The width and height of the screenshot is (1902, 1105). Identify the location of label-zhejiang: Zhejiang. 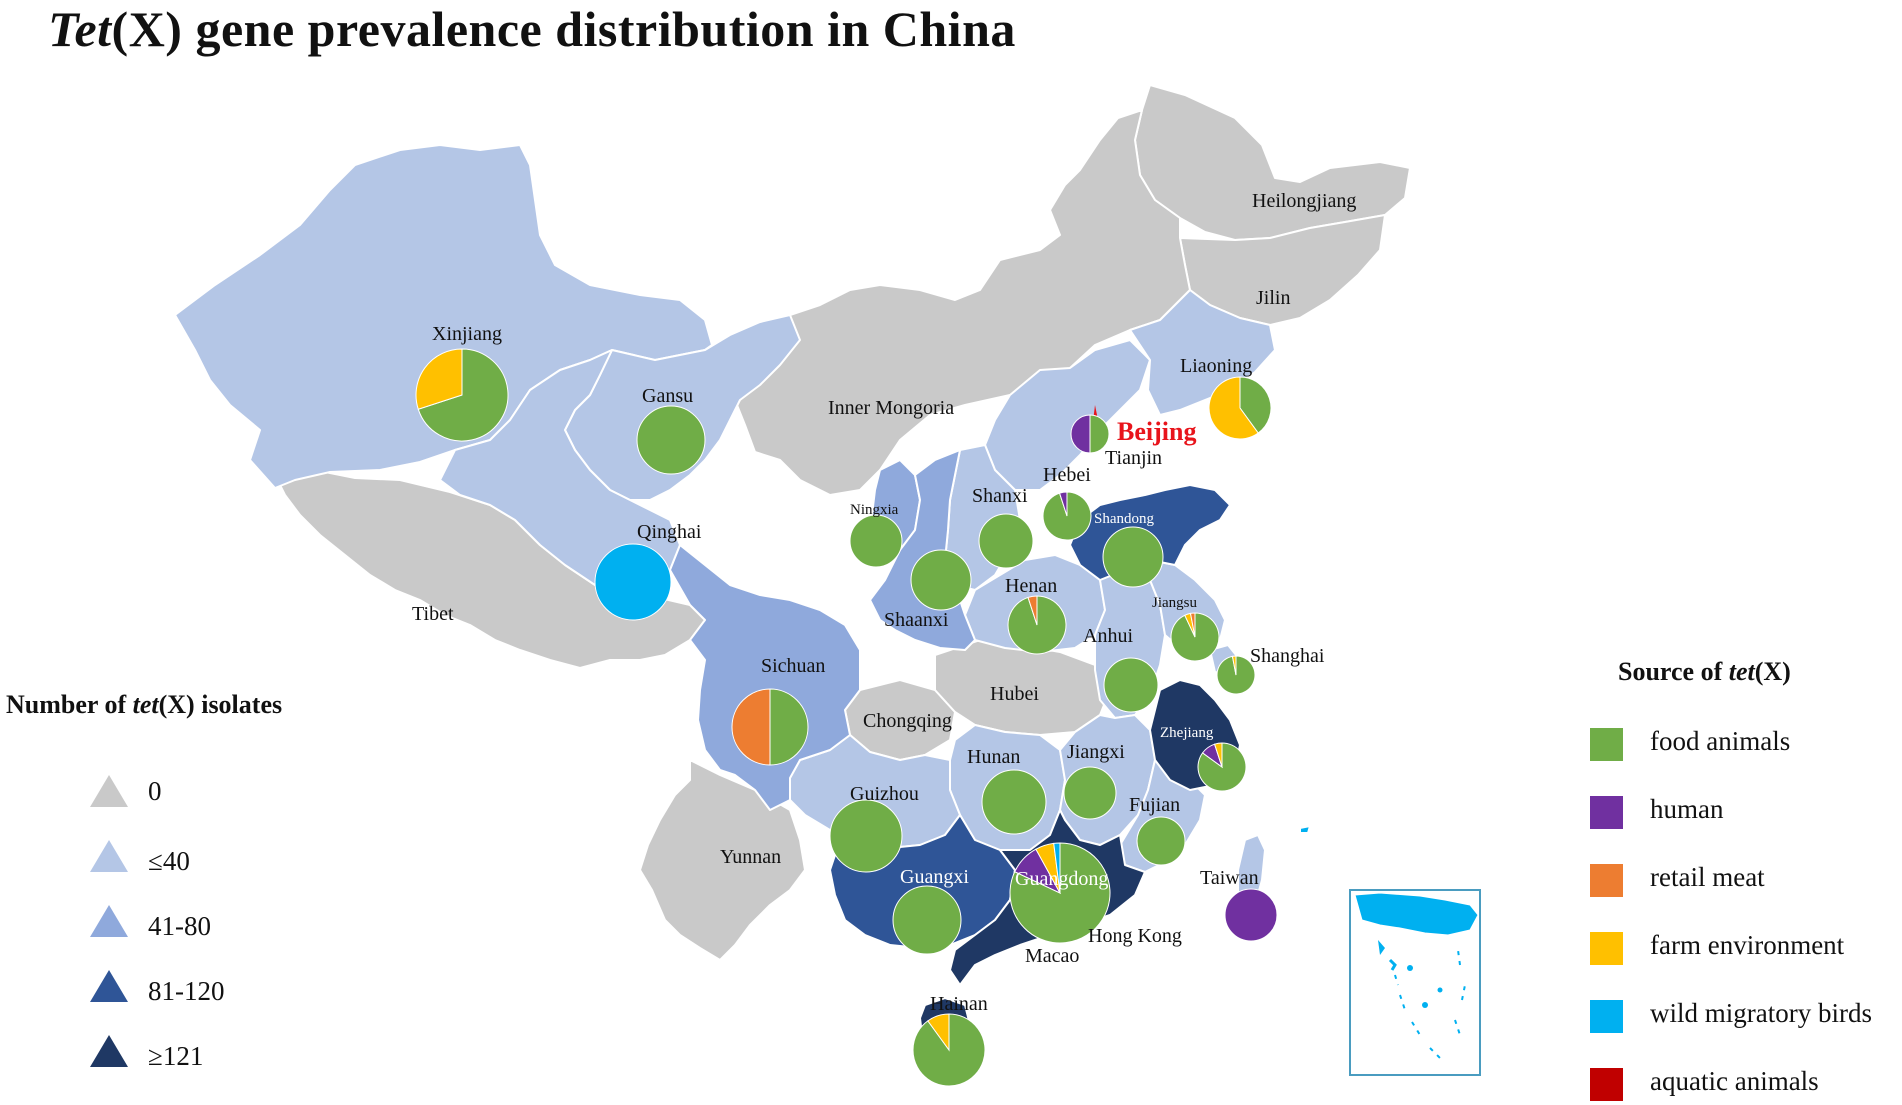
(1187, 733).